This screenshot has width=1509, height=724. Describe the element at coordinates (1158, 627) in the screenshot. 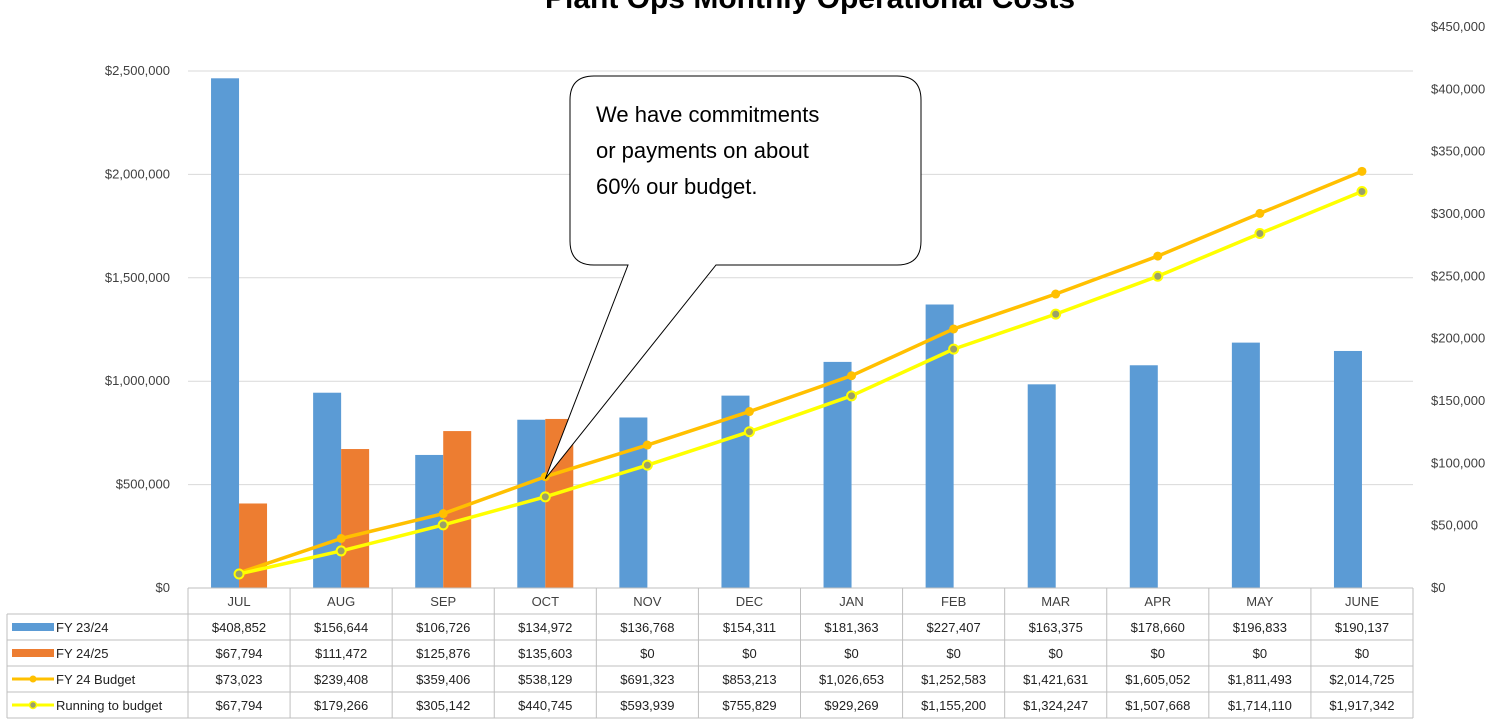

I see `table-cell: $178,660` at that location.